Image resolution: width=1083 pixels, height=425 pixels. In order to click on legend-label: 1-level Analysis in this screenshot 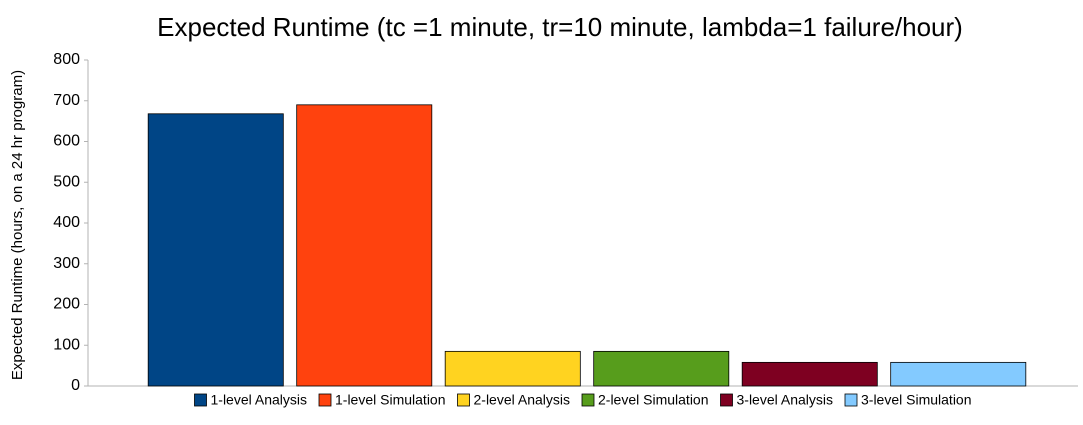, I will do `click(259, 400)`.